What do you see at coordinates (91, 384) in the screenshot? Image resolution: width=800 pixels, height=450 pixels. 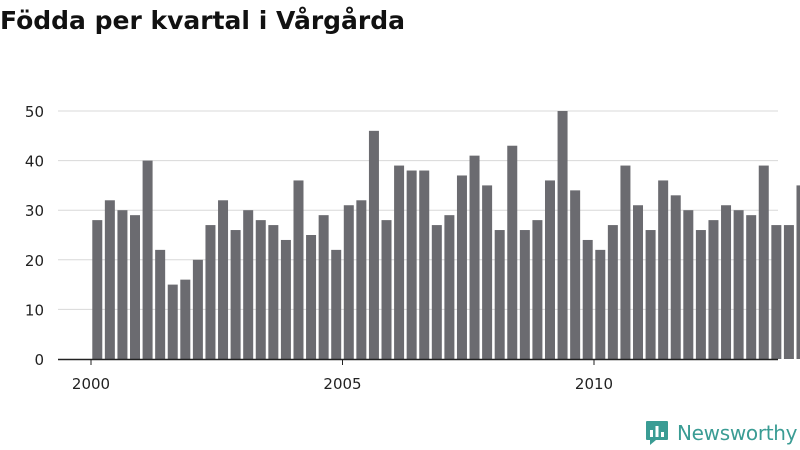 I see `x-tick-label: 2000` at bounding box center [91, 384].